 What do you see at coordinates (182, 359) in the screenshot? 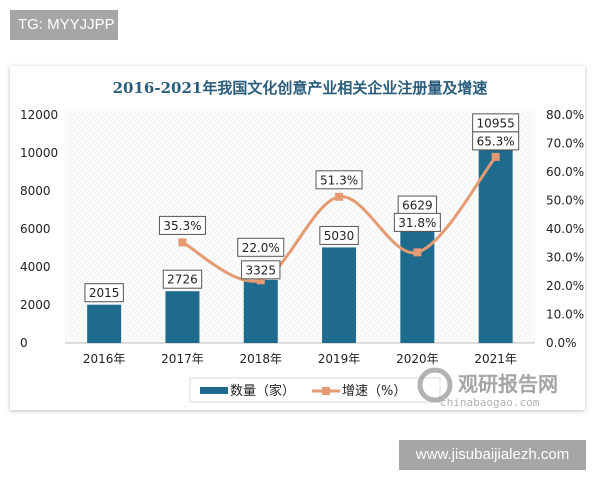
I see `x-tick-label: 2017年` at bounding box center [182, 359].